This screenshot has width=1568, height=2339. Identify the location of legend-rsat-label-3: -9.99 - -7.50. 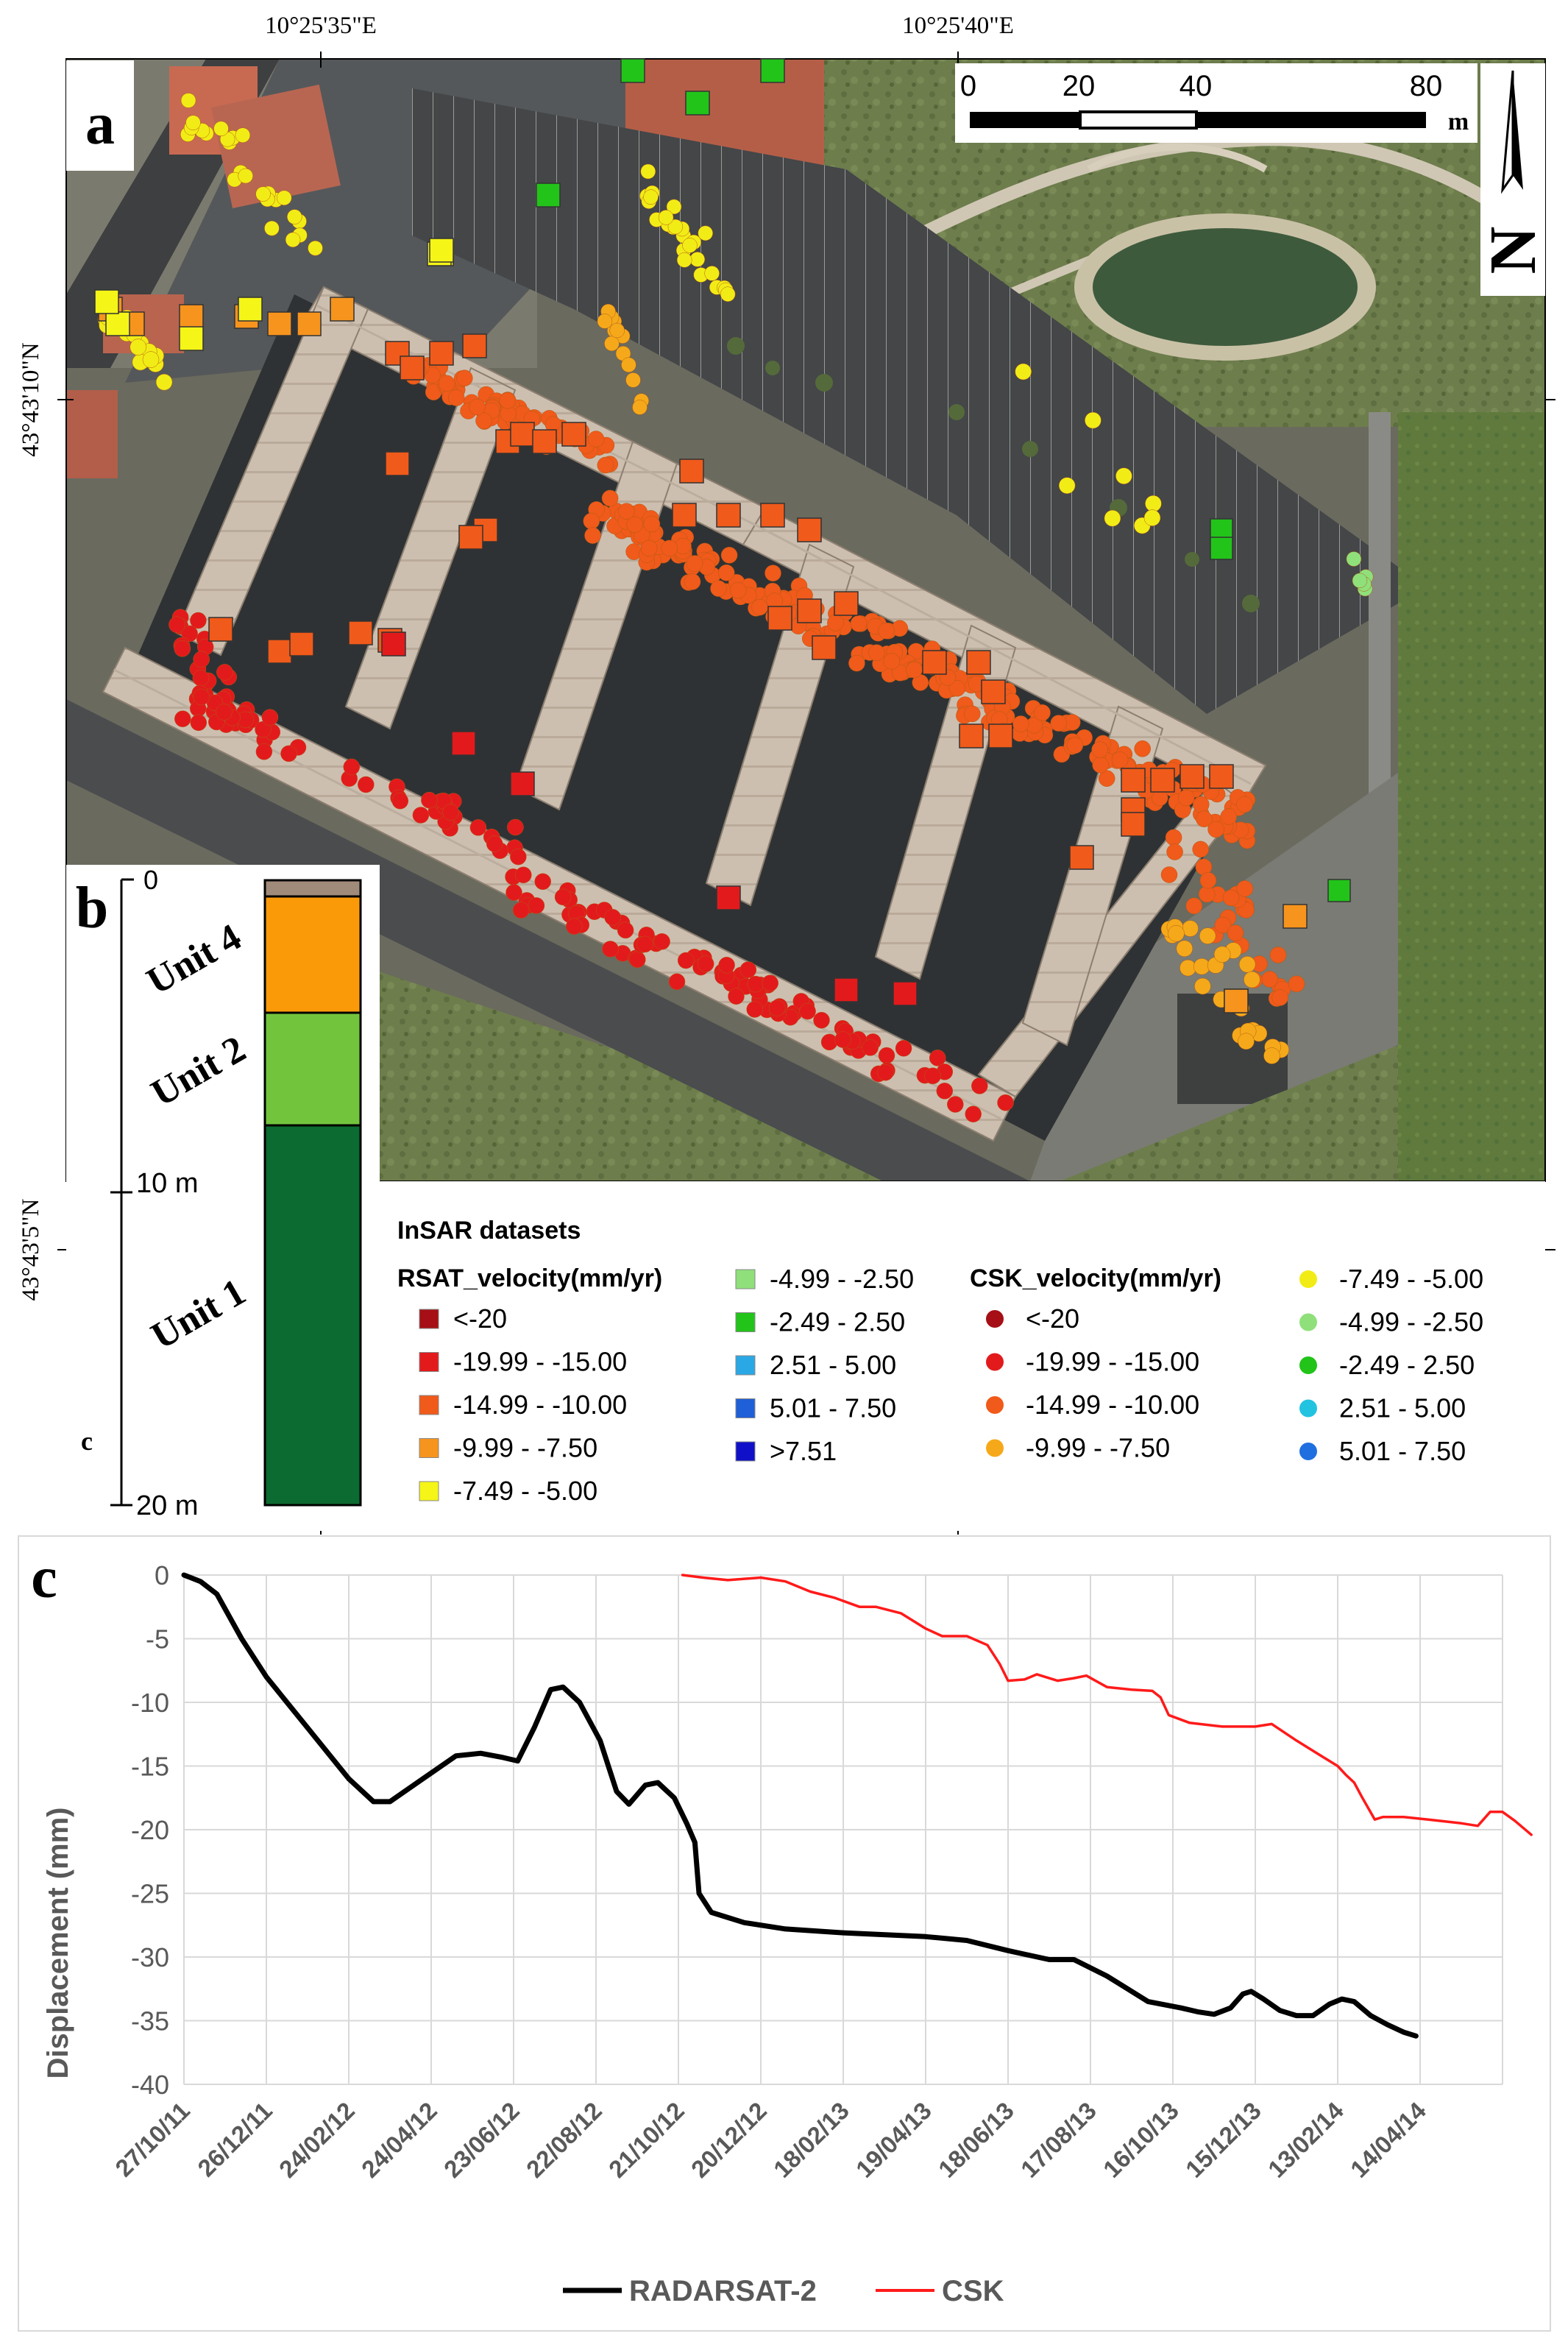
(525, 1448).